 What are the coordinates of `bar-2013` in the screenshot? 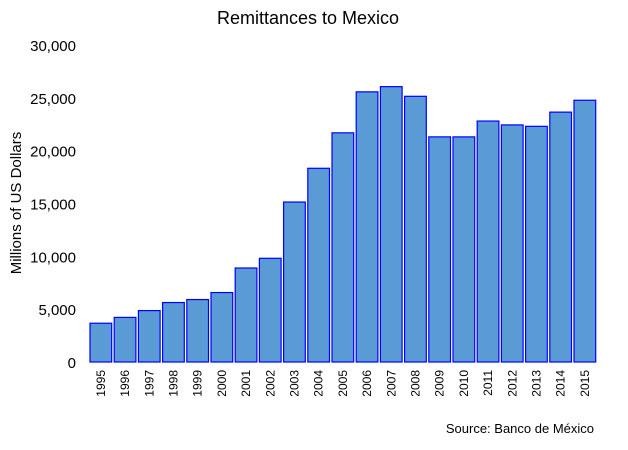 It's located at (536, 244).